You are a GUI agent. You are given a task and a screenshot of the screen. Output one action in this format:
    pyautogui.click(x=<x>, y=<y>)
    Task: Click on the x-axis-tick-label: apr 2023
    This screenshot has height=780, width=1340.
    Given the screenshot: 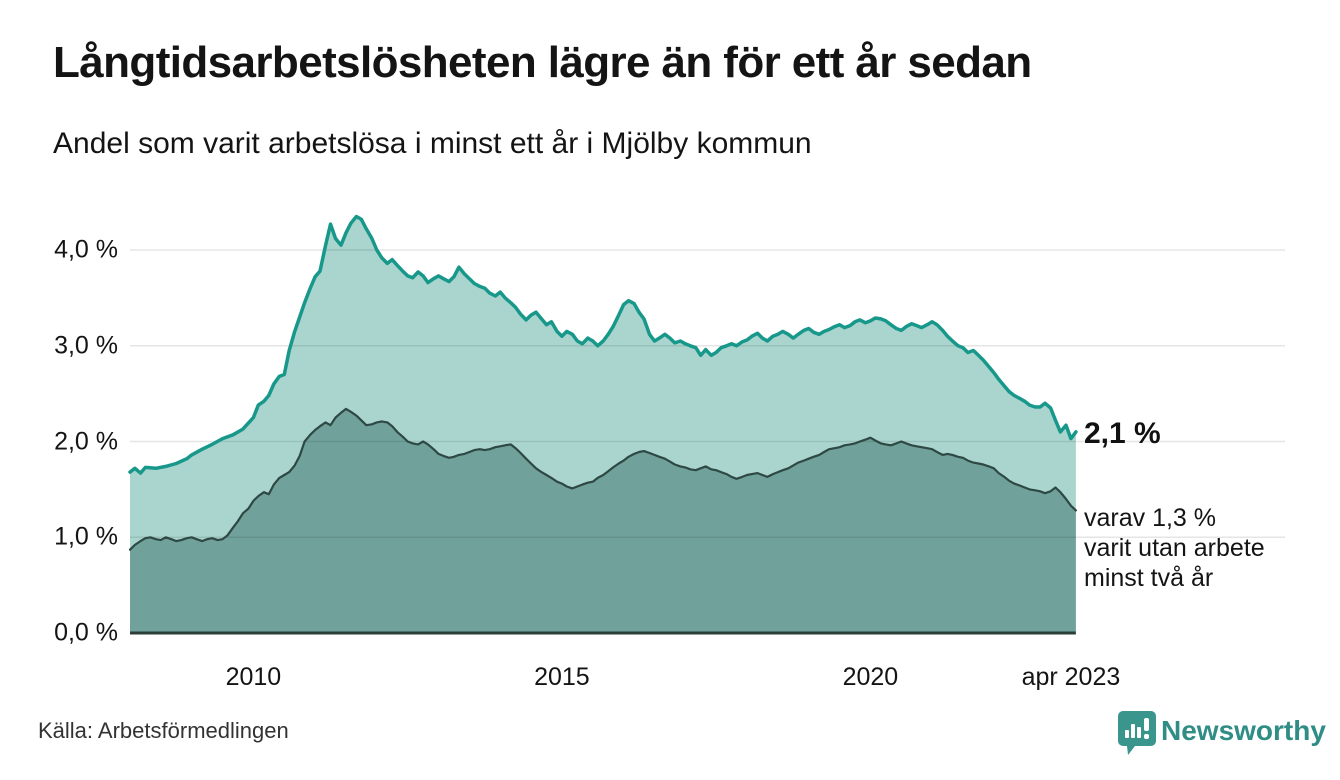 What is the action you would take?
    pyautogui.click(x=1071, y=677)
    